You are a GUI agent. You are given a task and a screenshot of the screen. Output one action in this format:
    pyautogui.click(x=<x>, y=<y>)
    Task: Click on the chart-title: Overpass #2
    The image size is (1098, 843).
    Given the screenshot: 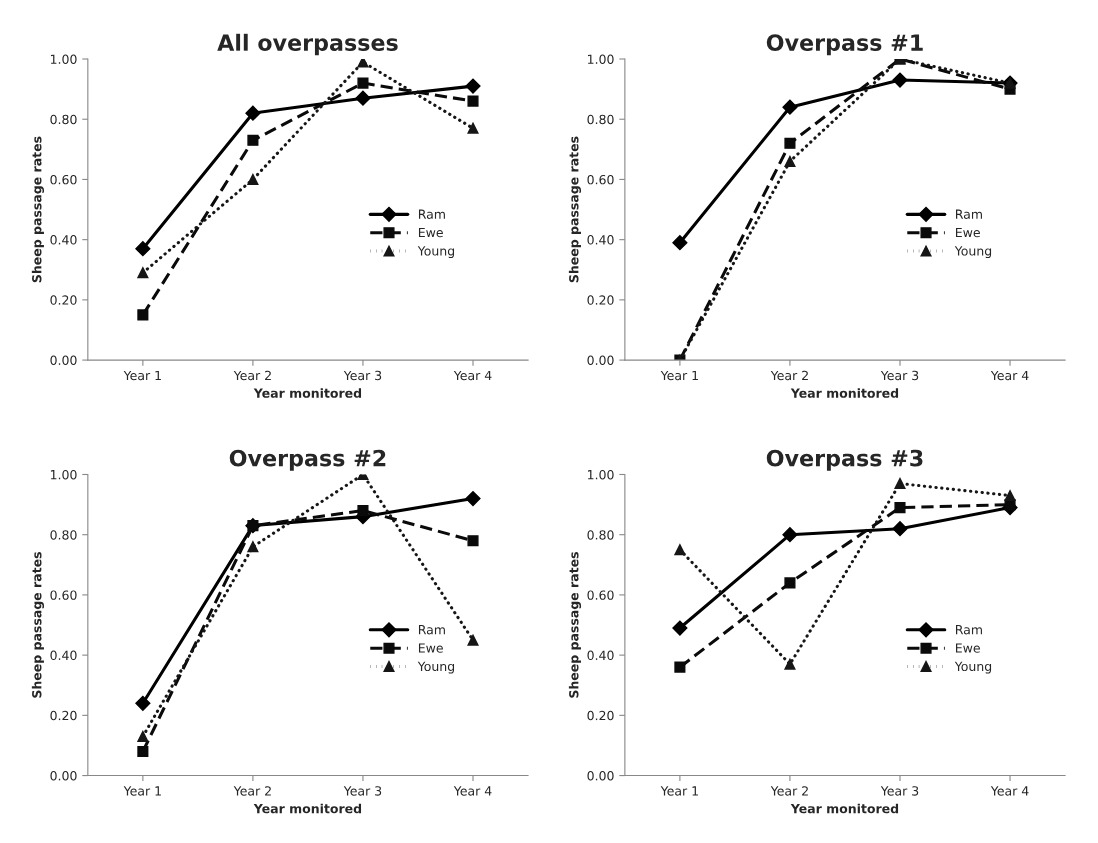 What is the action you would take?
    pyautogui.click(x=307, y=460)
    